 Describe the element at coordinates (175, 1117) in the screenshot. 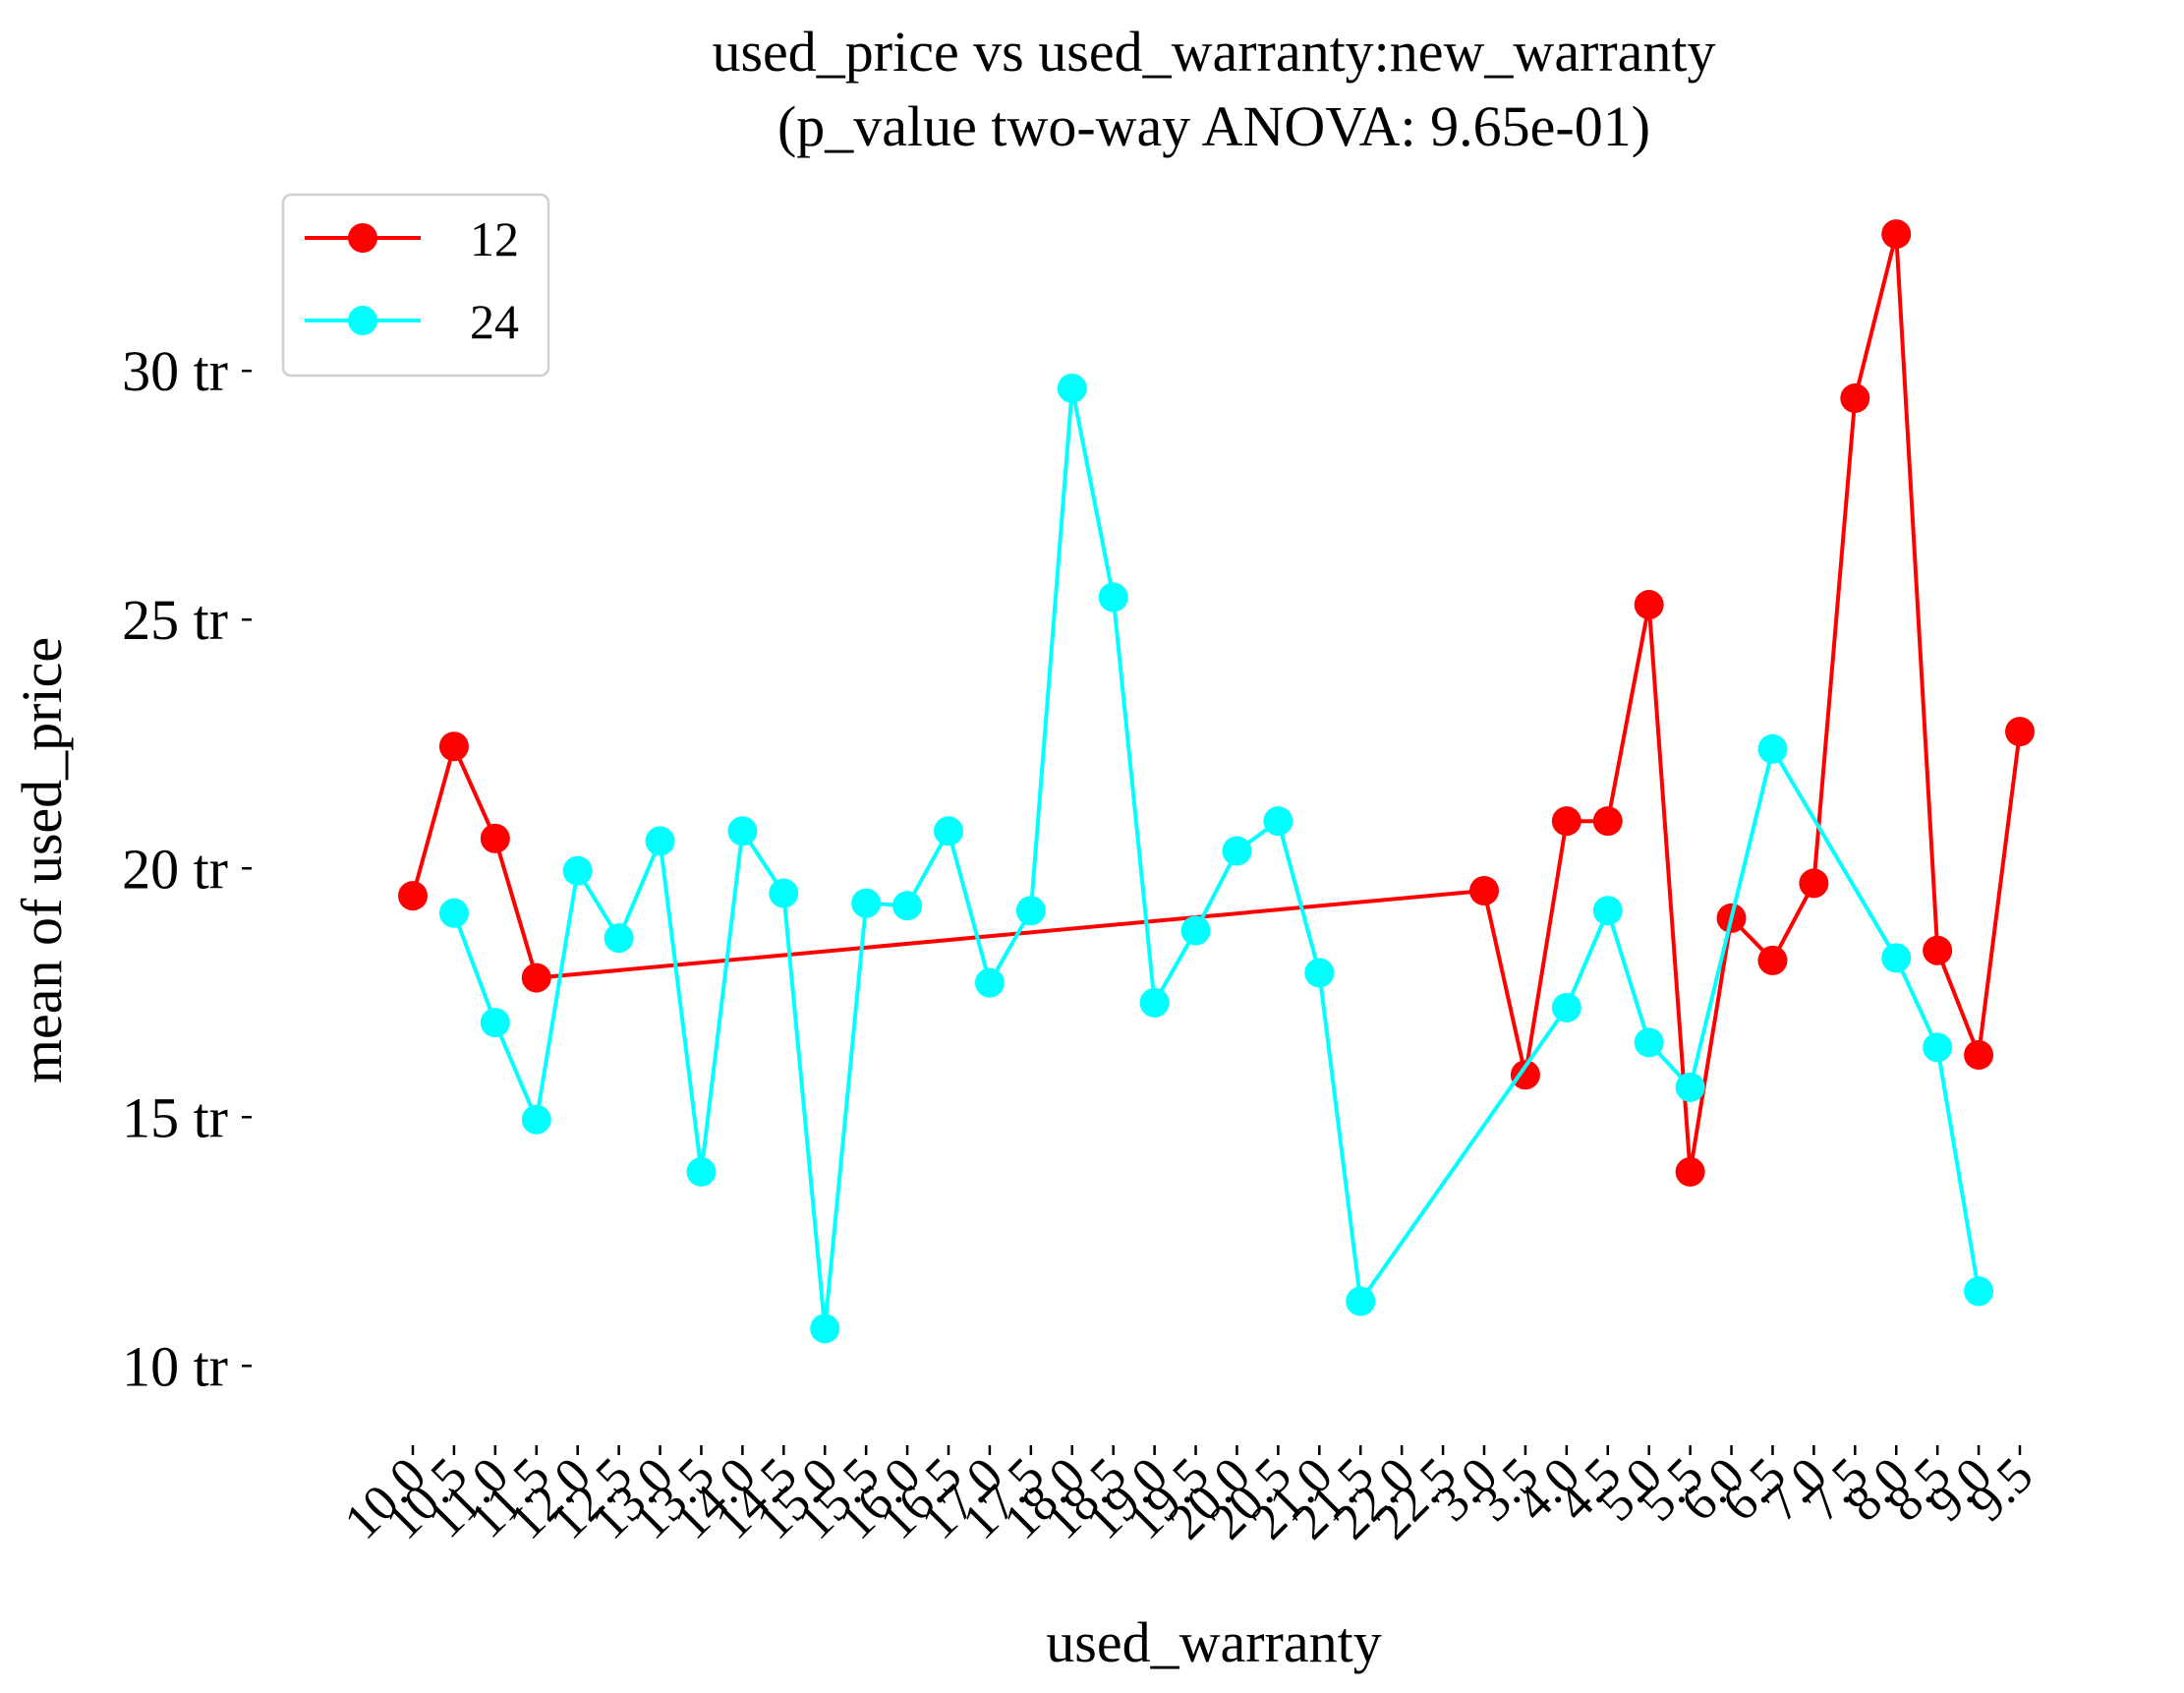

I see `y-tick-label: 15 tr` at that location.